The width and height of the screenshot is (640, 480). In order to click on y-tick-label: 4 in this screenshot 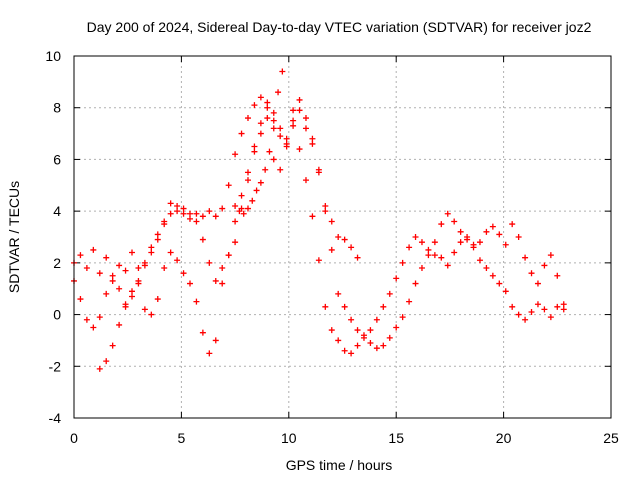, I will do `click(57, 211)`.